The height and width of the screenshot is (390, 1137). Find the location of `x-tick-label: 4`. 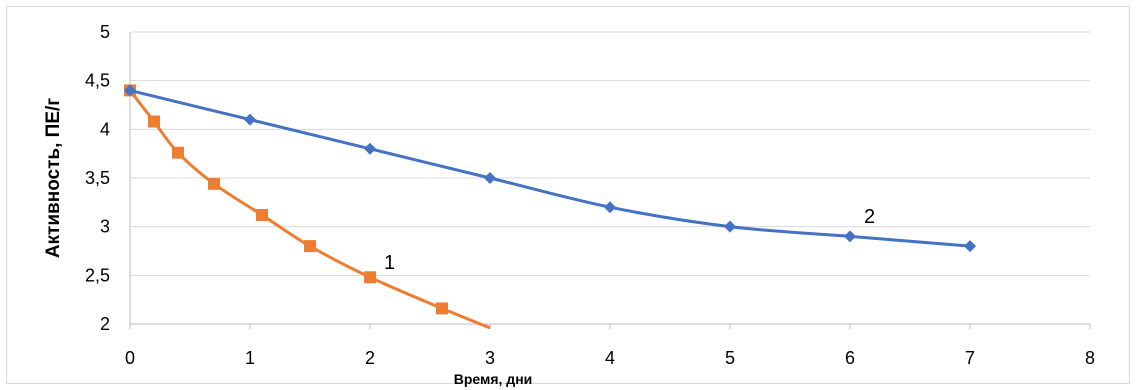

x-tick-label: 4 is located at coordinates (610, 358).